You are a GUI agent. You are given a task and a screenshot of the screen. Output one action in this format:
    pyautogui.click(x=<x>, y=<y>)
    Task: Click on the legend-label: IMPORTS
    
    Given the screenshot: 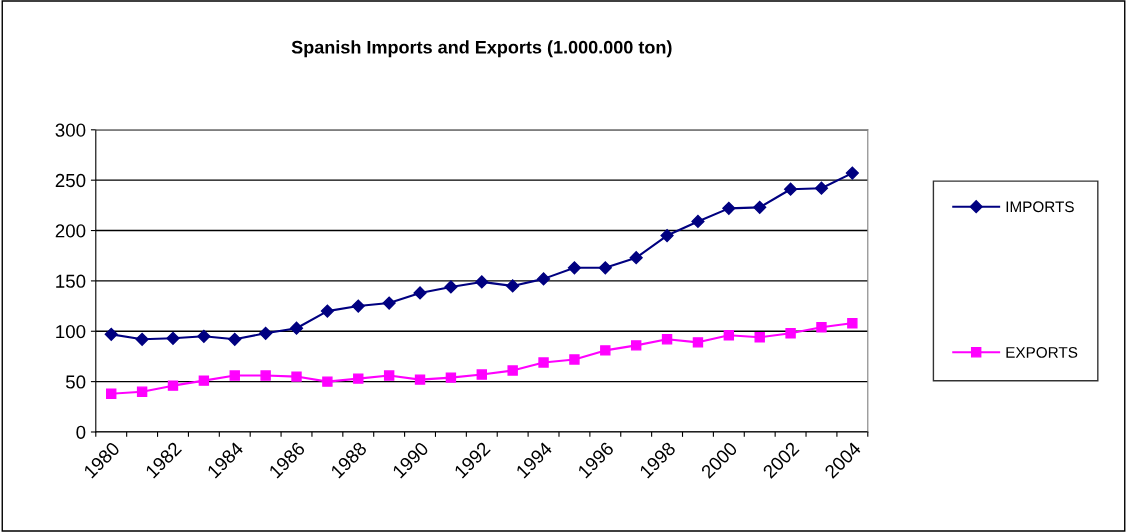 What is the action you would take?
    pyautogui.click(x=1040, y=207)
    